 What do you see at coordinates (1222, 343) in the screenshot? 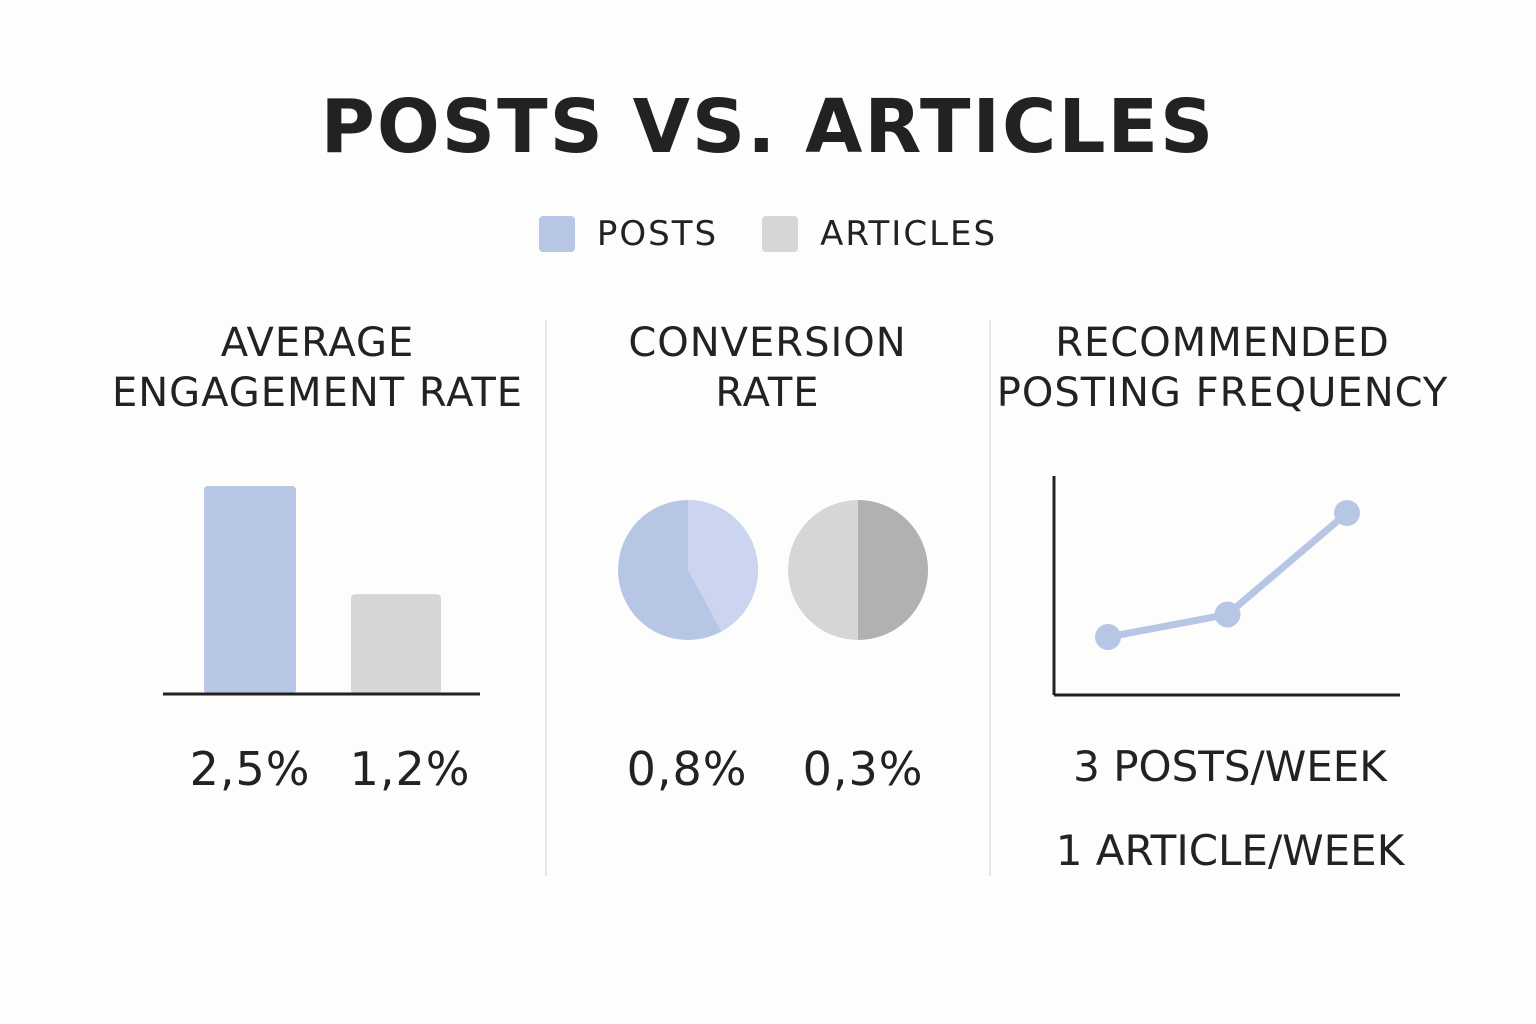
I see `frequency-title-line1: RECOMMENDED` at bounding box center [1222, 343].